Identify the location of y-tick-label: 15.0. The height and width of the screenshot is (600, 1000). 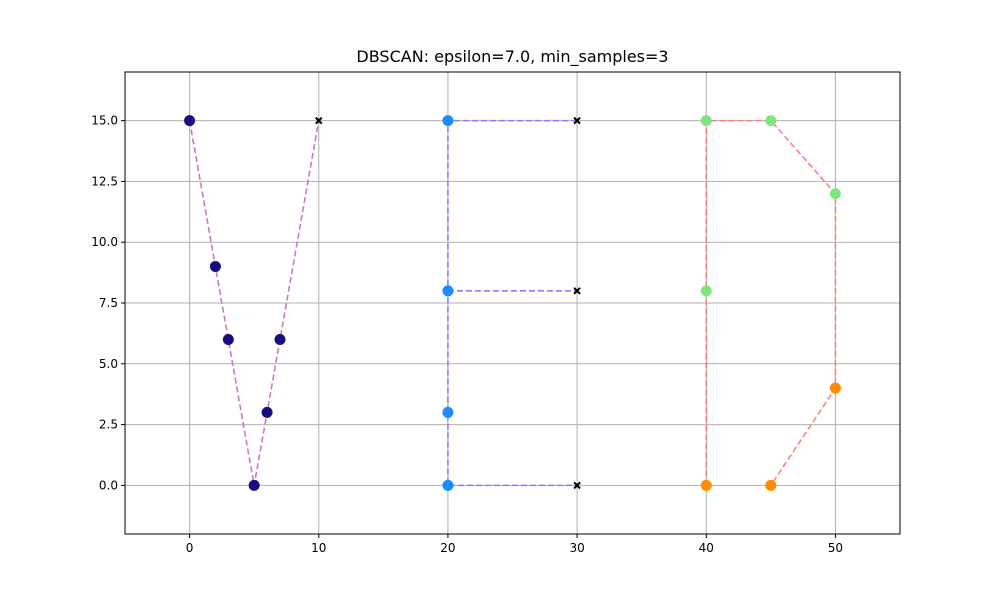
(104, 121).